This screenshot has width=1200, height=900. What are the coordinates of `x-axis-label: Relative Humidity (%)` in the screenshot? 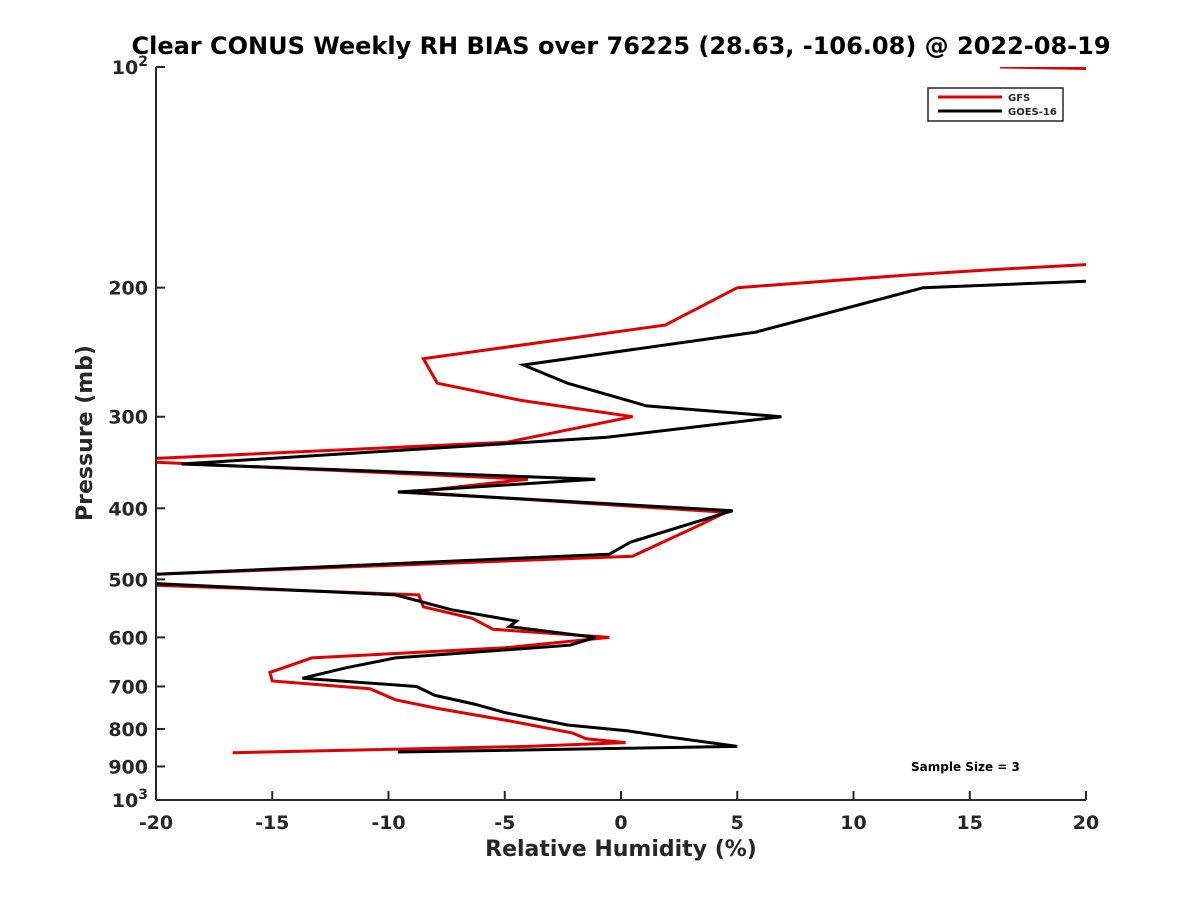 It's located at (621, 849).